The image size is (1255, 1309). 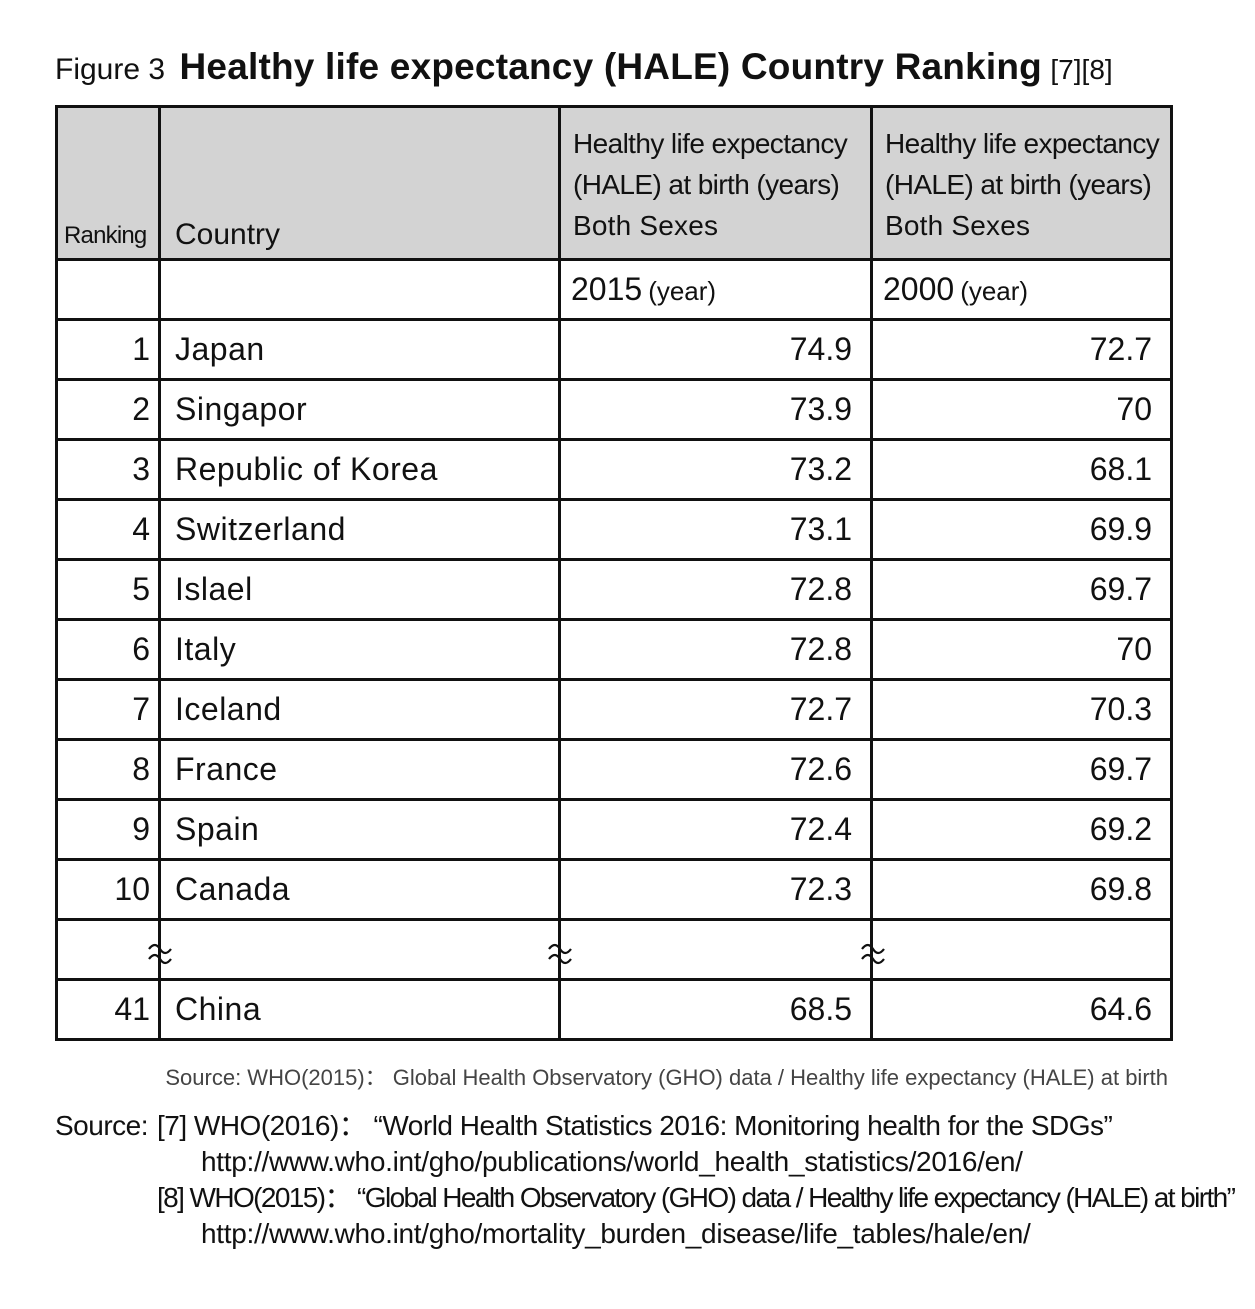 I want to click on hale-2015-cell: 68.5, so click(x=715, y=1009).